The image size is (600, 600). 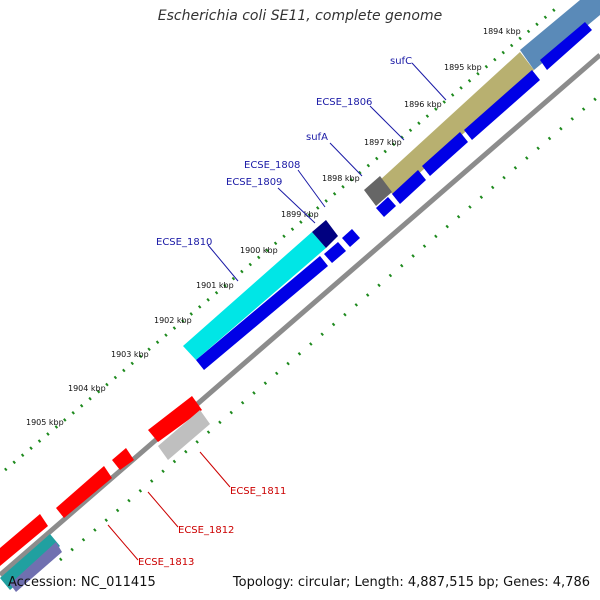 What do you see at coordinates (215, 285) in the screenshot?
I see `tick-1901: 1901 kbp` at bounding box center [215, 285].